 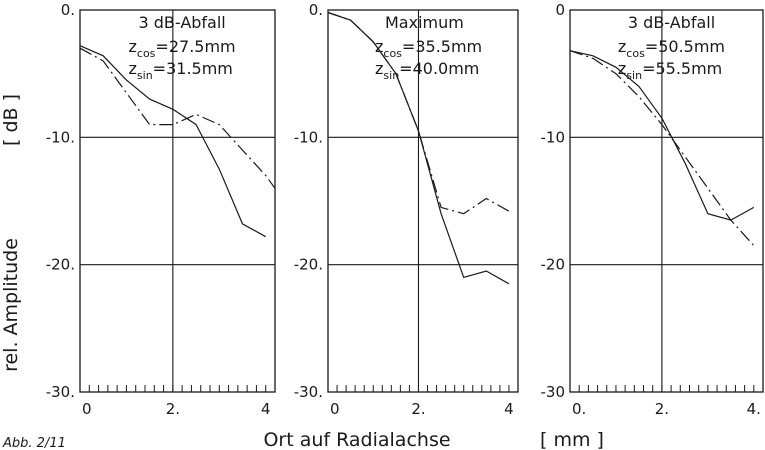 What do you see at coordinates (34, 443) in the screenshot?
I see `figure-caption: Abb. 2/11` at bounding box center [34, 443].